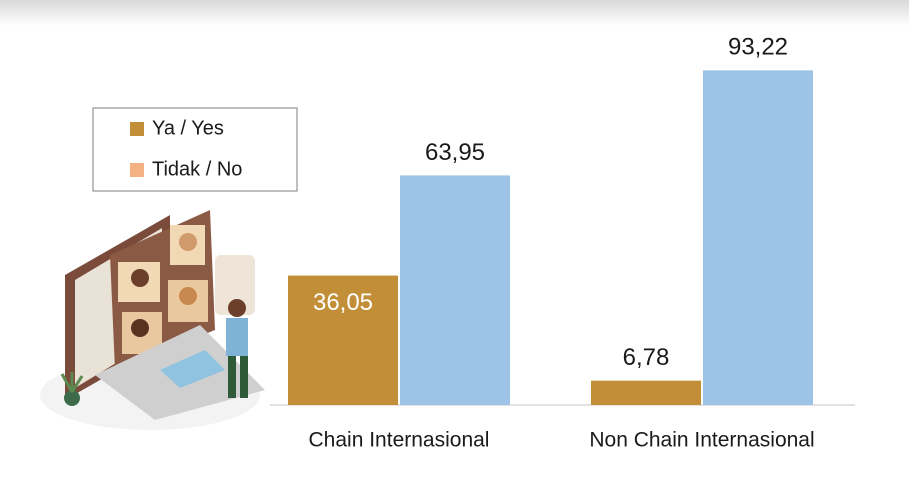 This screenshot has height=482, width=909. Describe the element at coordinates (152, 320) in the screenshot. I see `illustration` at that location.